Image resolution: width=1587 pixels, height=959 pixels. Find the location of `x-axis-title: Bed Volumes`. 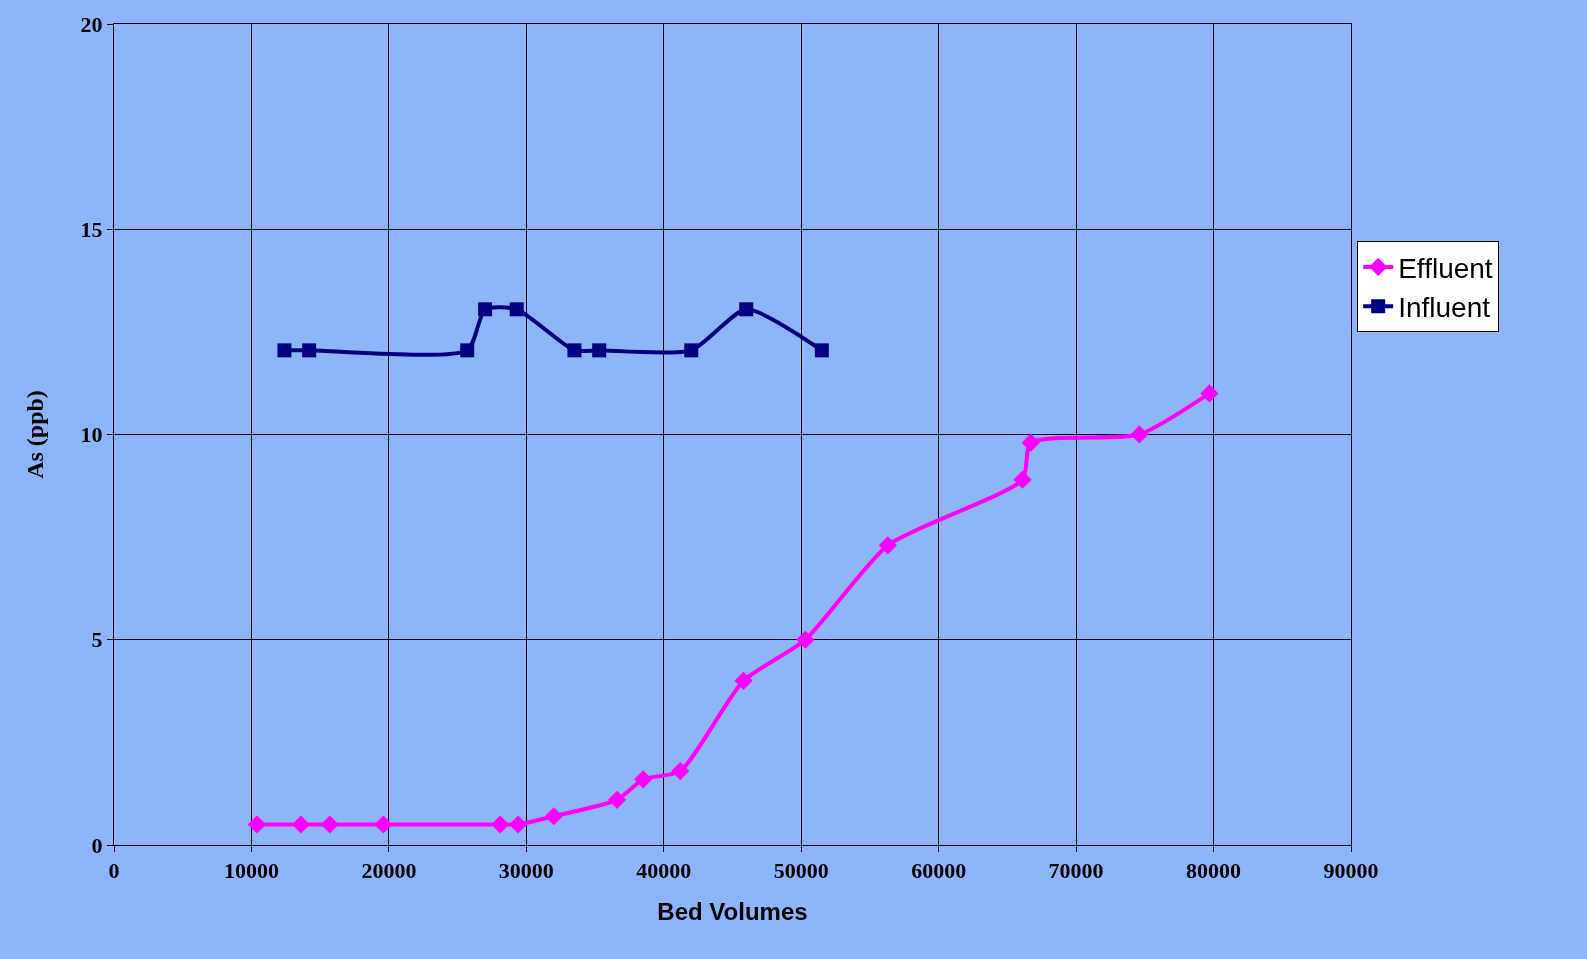

x-axis-title: Bed Volumes is located at coordinates (732, 911).